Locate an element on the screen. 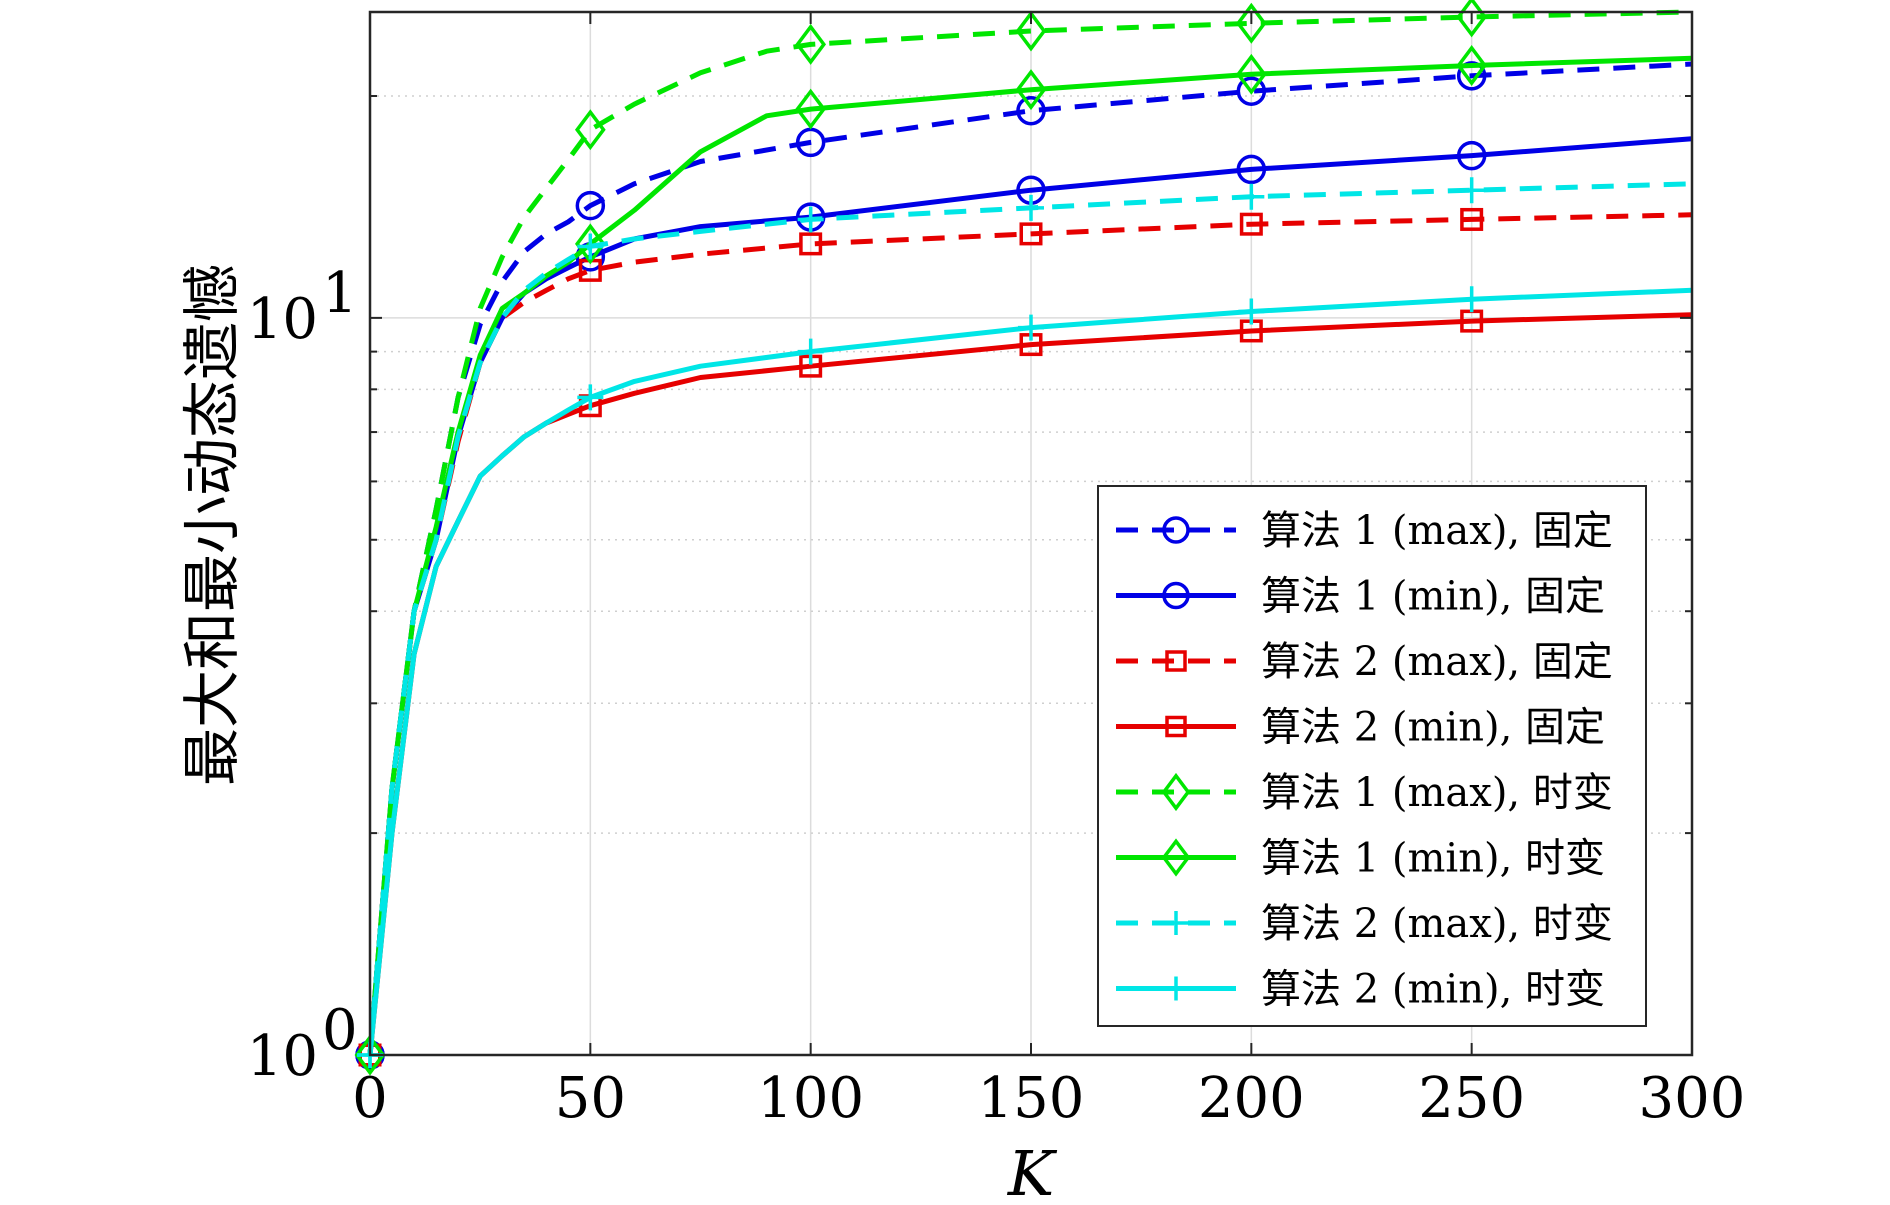 This screenshot has height=1205, width=1890. legend-item-2: 算法 1 (min), 固定 is located at coordinates (1360, 597).